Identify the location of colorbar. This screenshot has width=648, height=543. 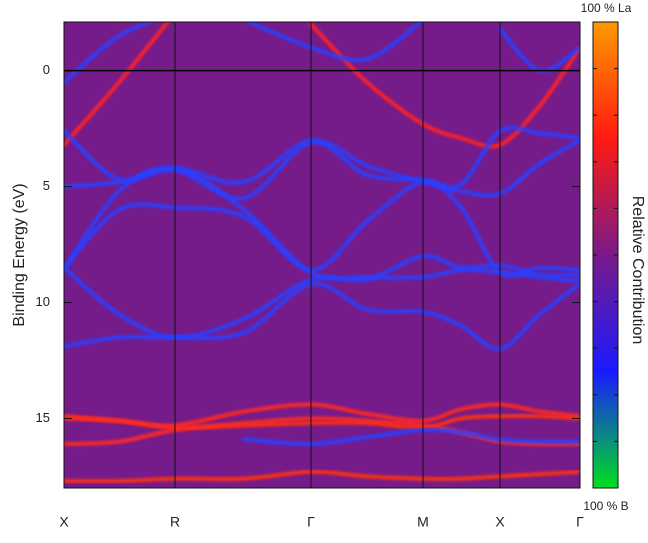
(605, 255).